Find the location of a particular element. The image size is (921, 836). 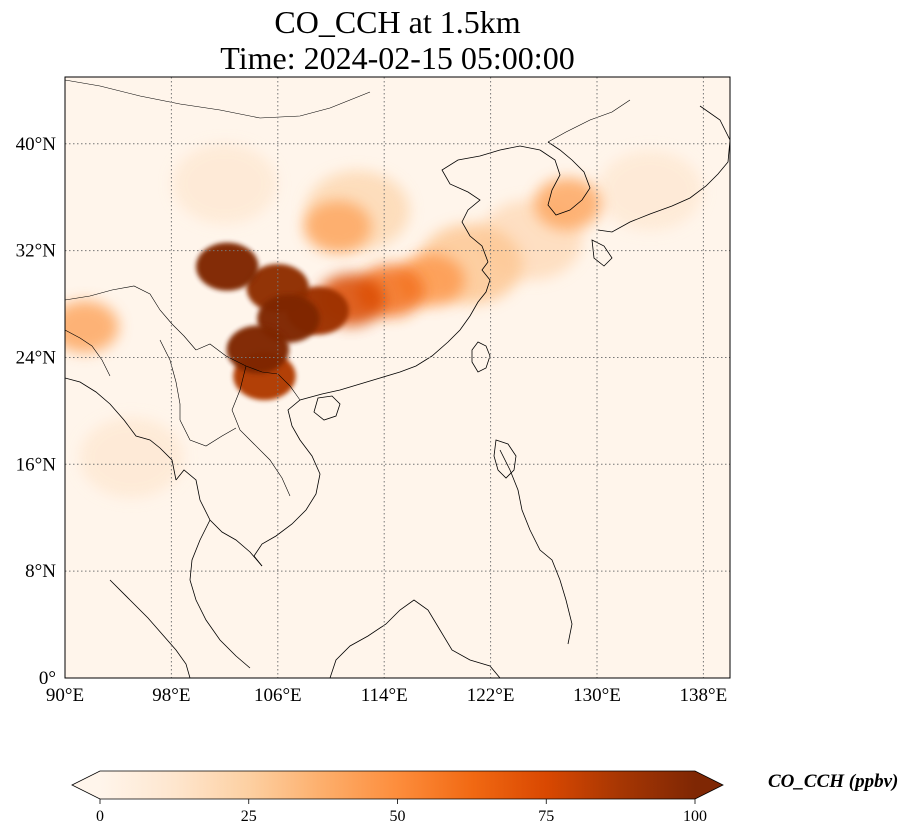

colorbar-tick-label: 100 is located at coordinates (695, 816).